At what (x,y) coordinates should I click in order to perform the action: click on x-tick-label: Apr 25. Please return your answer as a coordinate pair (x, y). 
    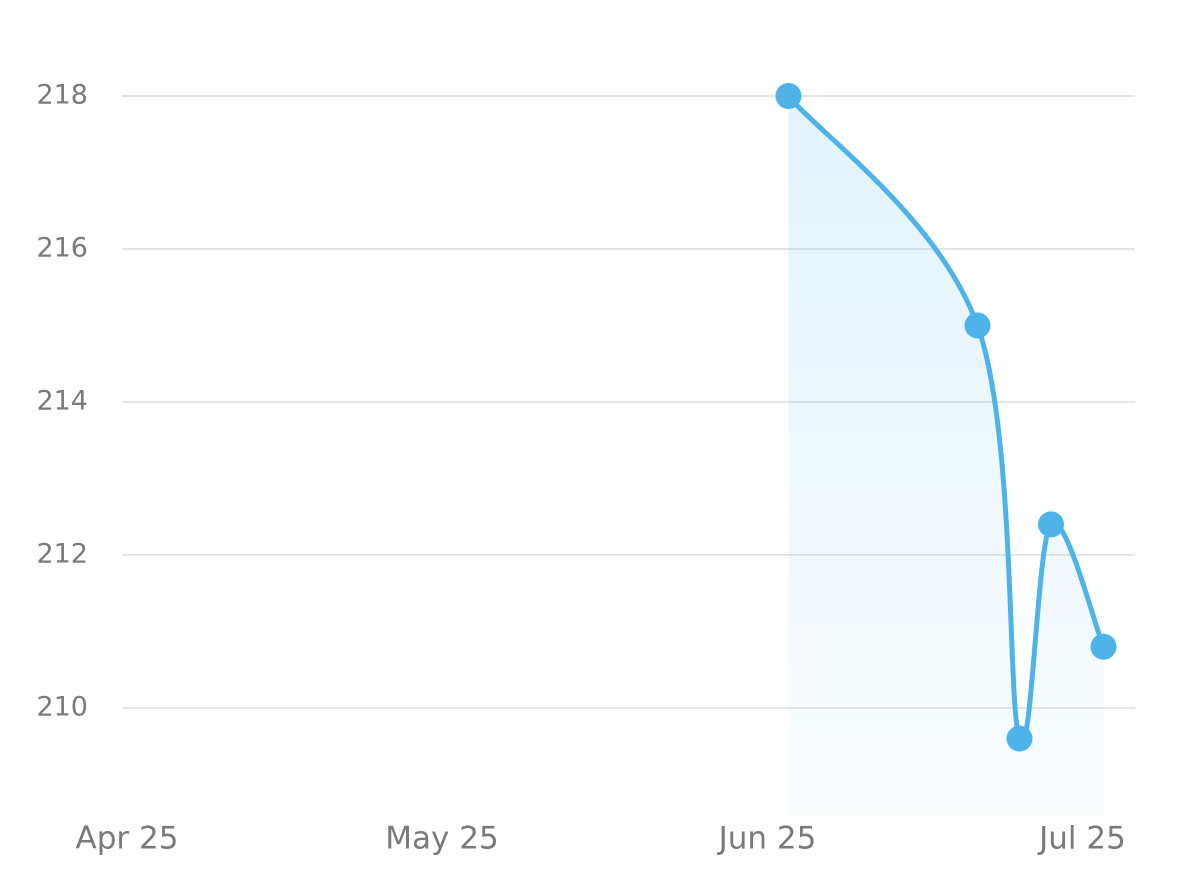
    Looking at the image, I should click on (127, 839).